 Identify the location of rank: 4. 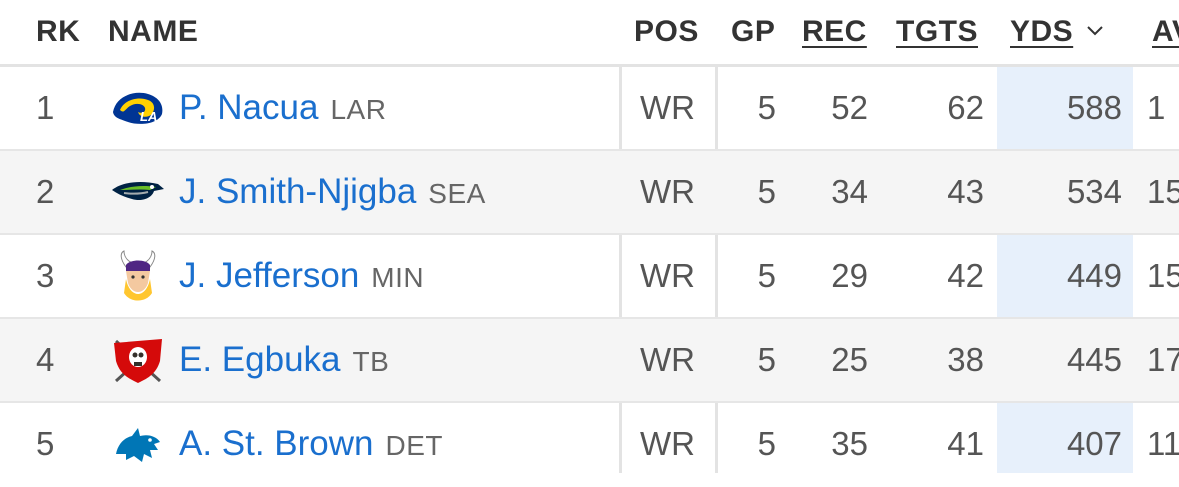
(45, 359).